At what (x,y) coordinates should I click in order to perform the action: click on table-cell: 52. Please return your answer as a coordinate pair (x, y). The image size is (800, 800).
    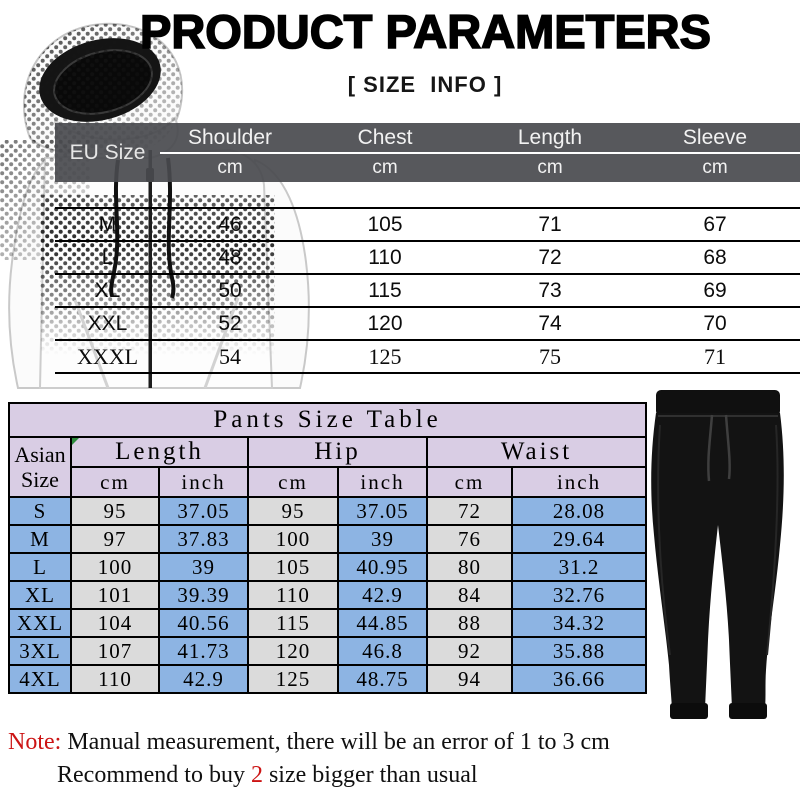
    Looking at the image, I should click on (230, 323).